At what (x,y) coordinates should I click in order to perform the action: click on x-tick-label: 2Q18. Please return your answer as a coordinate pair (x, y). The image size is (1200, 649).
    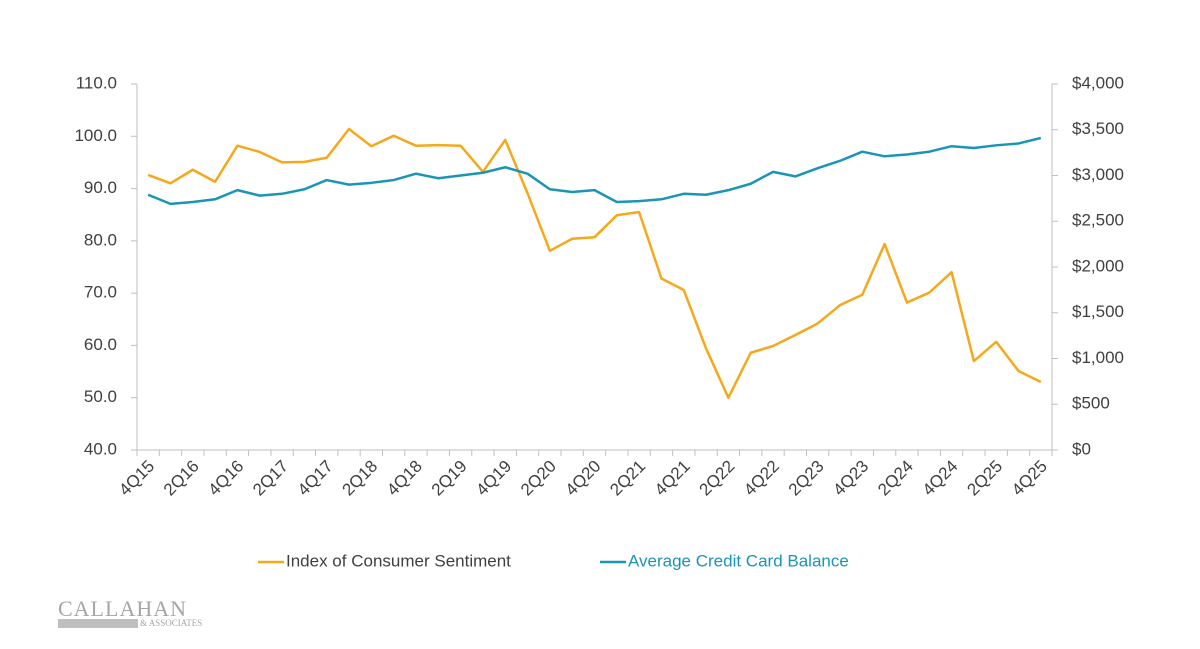
    Looking at the image, I should click on (359, 478).